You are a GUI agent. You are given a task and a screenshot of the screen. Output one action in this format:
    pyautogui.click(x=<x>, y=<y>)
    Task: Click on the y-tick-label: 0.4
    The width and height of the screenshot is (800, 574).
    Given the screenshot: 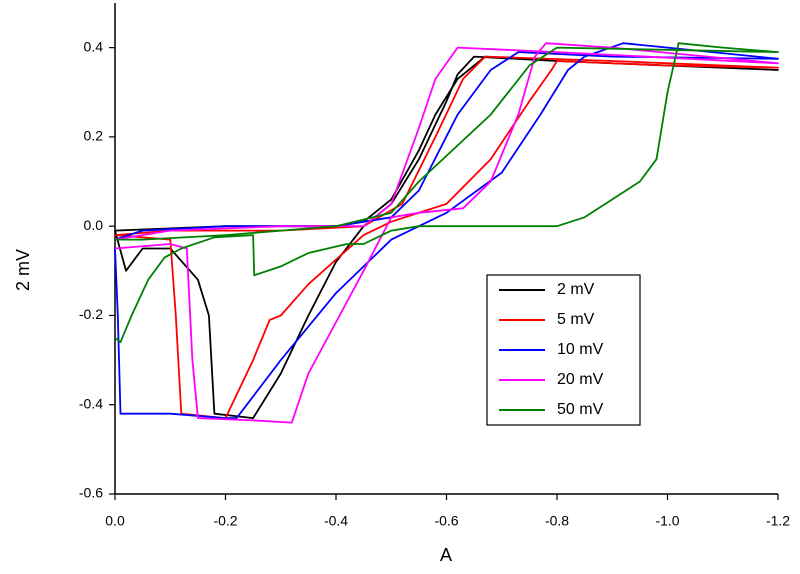 What is the action you would take?
    pyautogui.click(x=94, y=46)
    